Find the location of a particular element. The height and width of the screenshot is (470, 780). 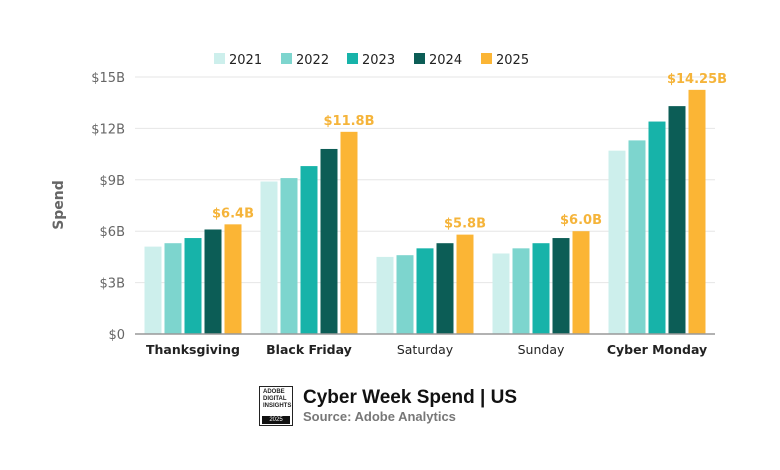

legend-label: 2021 is located at coordinates (245, 60).